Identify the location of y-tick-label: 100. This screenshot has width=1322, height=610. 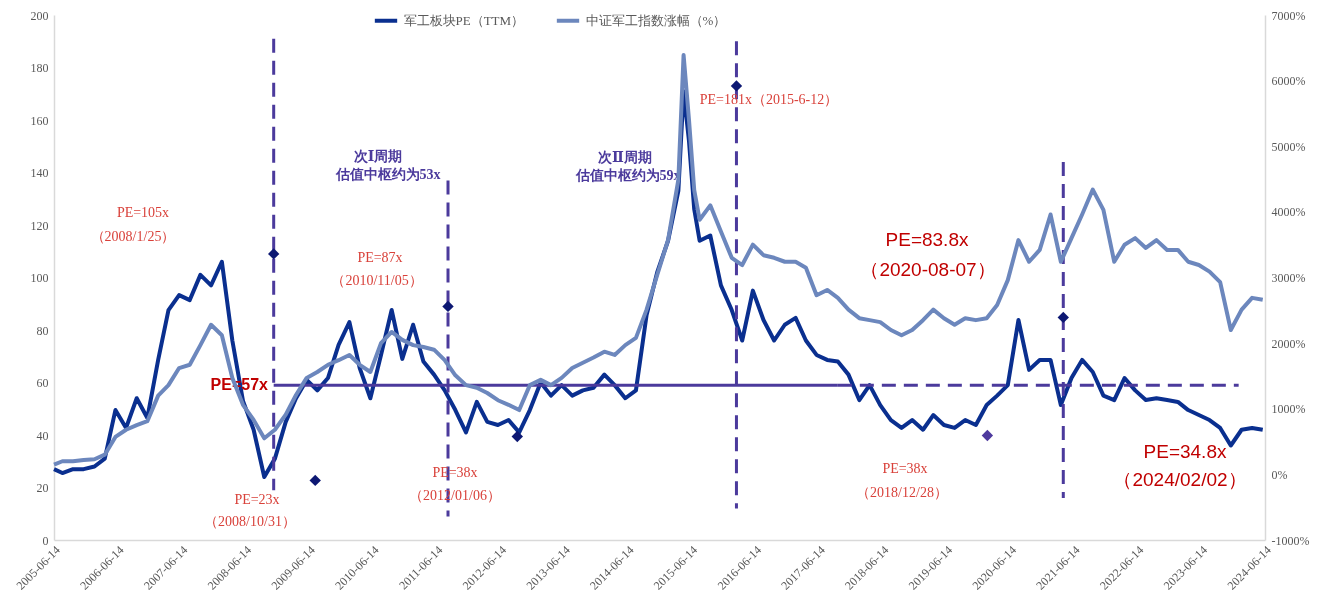
(39, 278).